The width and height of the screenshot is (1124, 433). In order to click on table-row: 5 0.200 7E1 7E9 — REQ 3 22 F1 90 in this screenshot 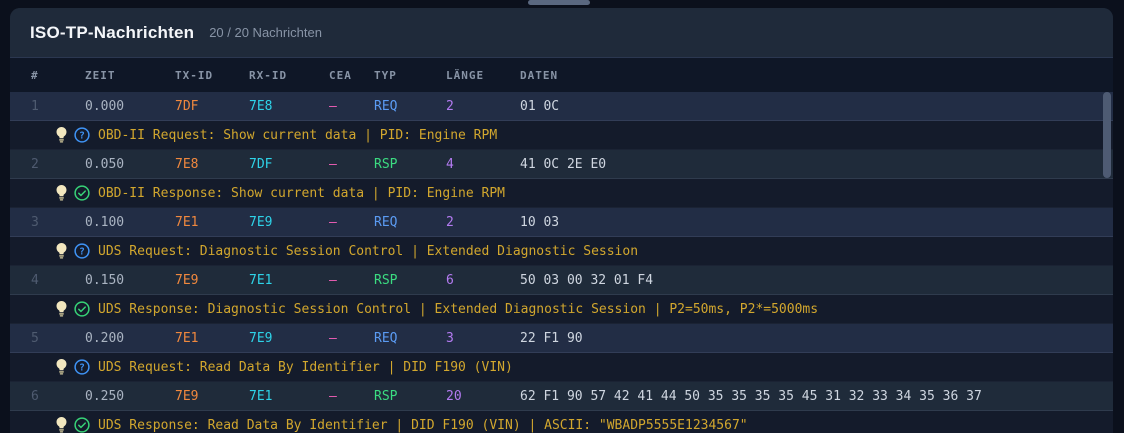, I will do `click(561, 338)`.